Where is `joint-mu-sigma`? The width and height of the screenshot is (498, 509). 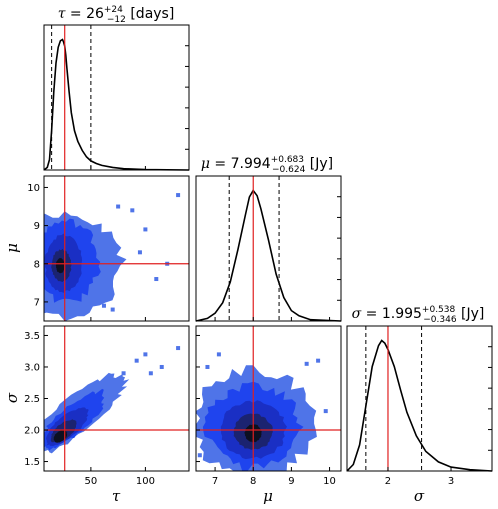
joint-mu-sigma is located at coordinates (268, 398).